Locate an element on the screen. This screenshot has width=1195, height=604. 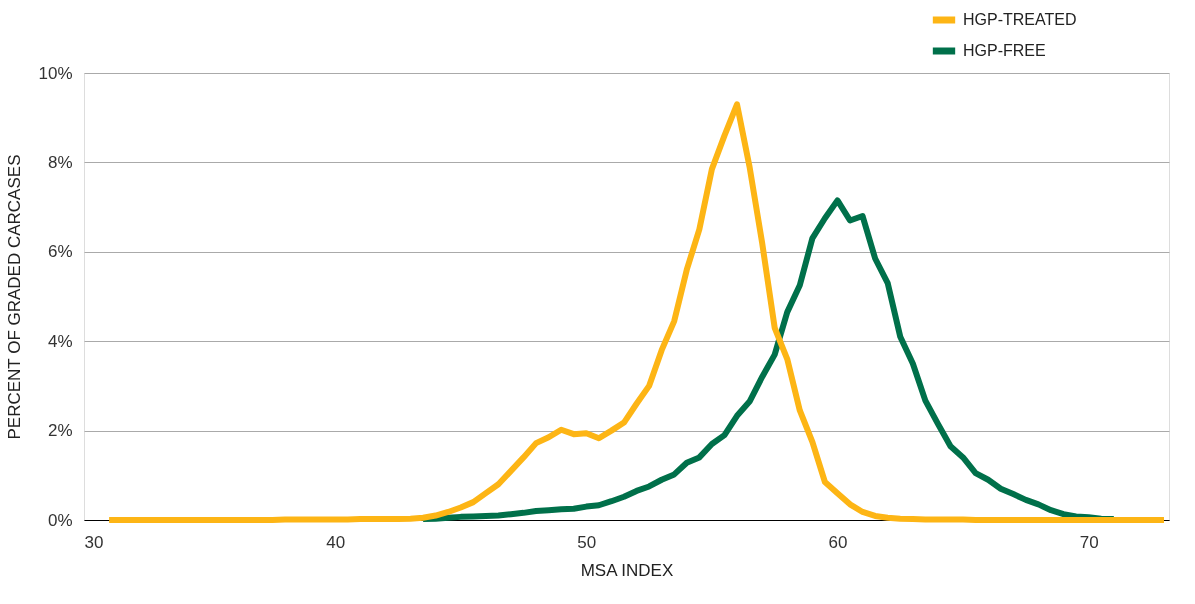
x-axis-title: MSA INDEX is located at coordinates (627, 570).